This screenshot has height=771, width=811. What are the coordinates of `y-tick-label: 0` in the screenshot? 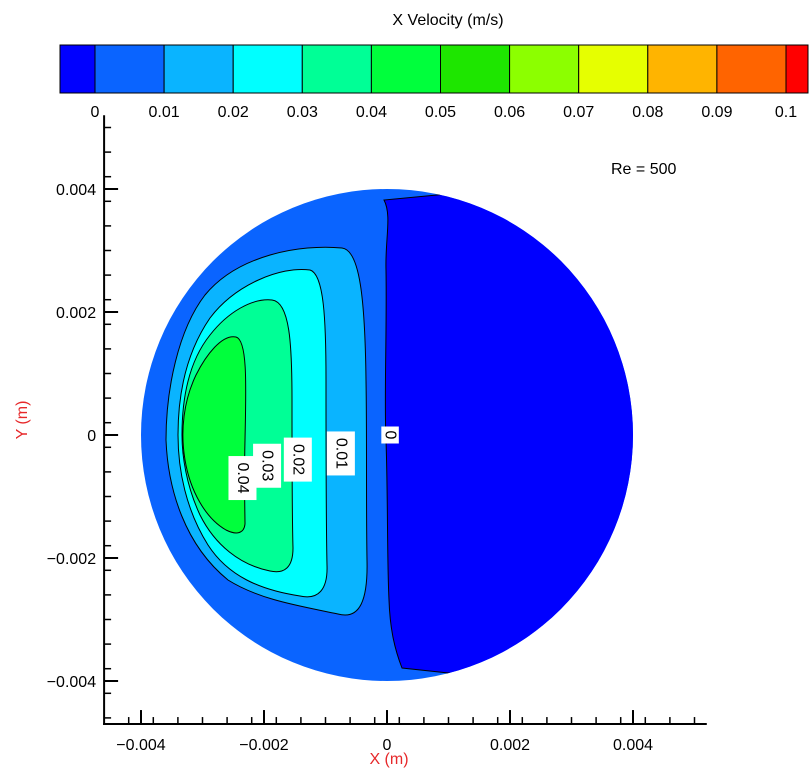 It's located at (91, 436).